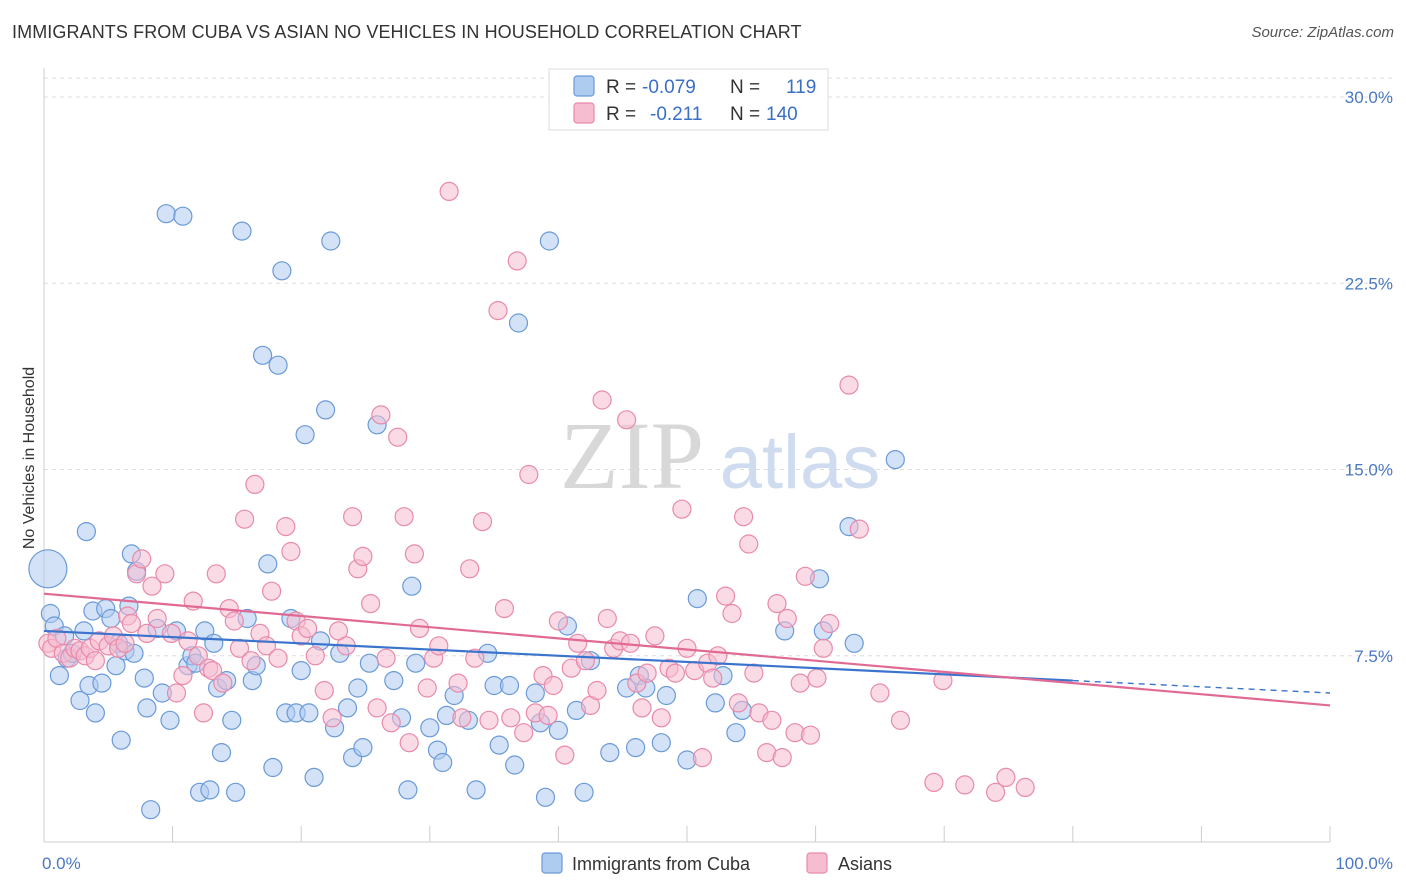  Describe the element at coordinates (688, 99) in the screenshot. I see `legend-top: R = -0.079 N = 119 R = -0.211 N = 140` at that location.